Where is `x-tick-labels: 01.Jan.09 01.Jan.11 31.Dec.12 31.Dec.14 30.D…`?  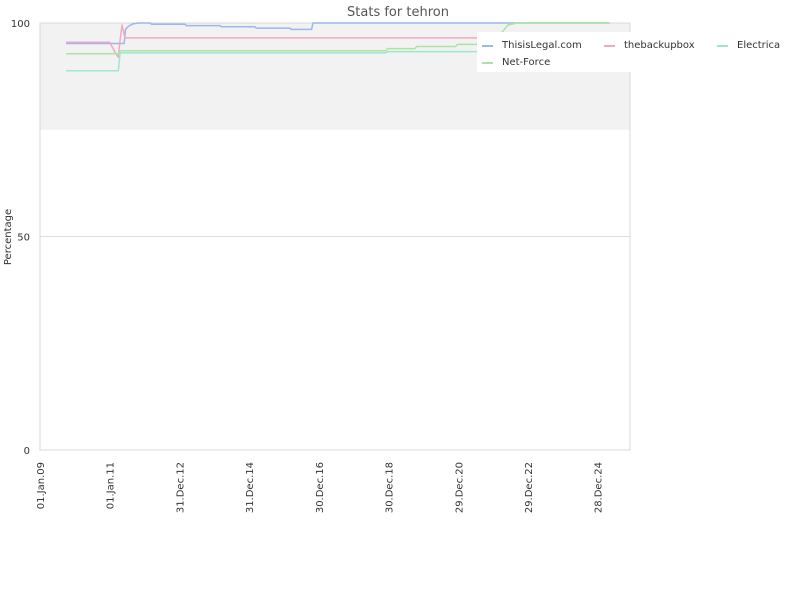
x-tick-labels: 01.Jan.09 01.Jan.11 31.Dec.12 31.Dec.14 30.D… is located at coordinates (320, 487).